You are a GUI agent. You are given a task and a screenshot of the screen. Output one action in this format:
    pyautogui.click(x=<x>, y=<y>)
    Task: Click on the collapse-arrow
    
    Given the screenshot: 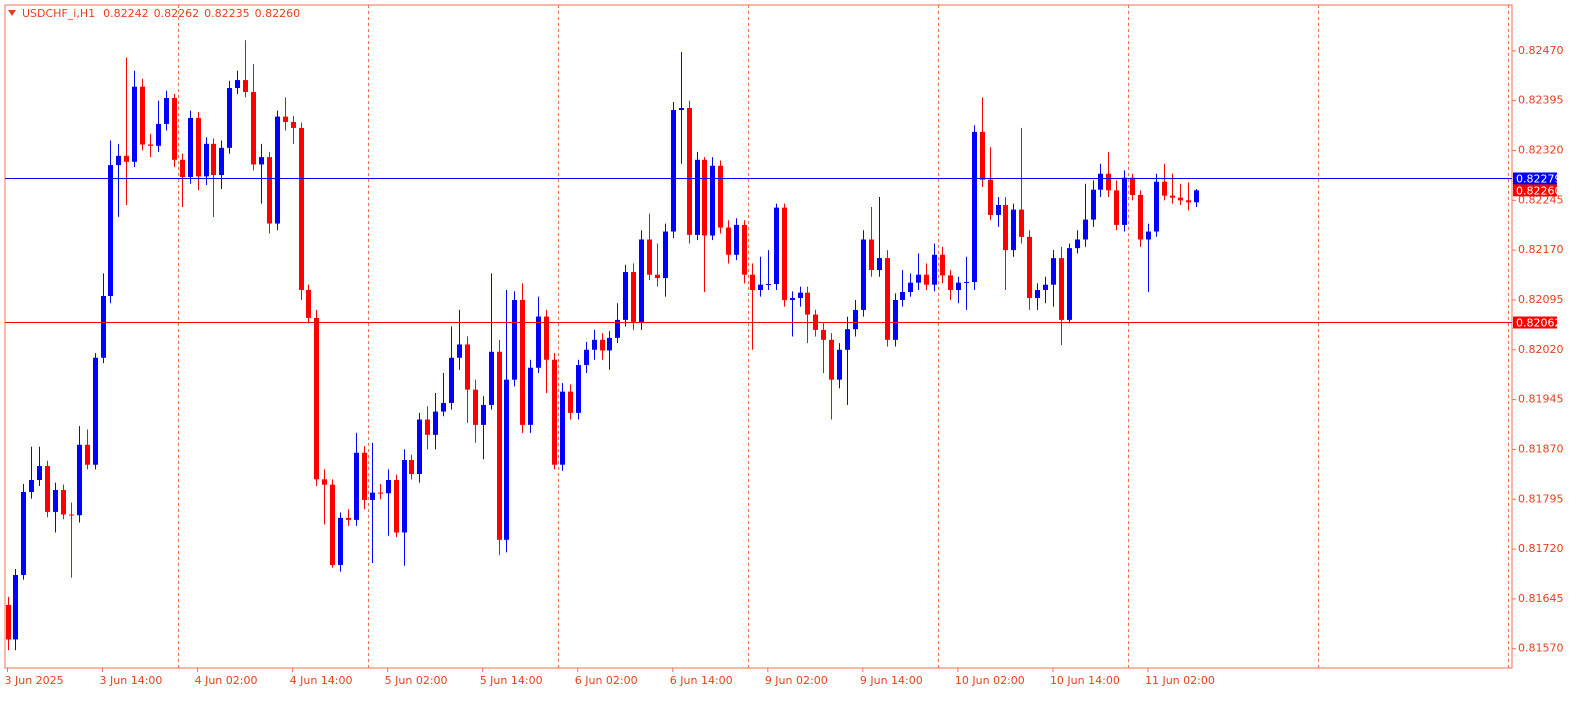 What is the action you would take?
    pyautogui.click(x=12, y=13)
    